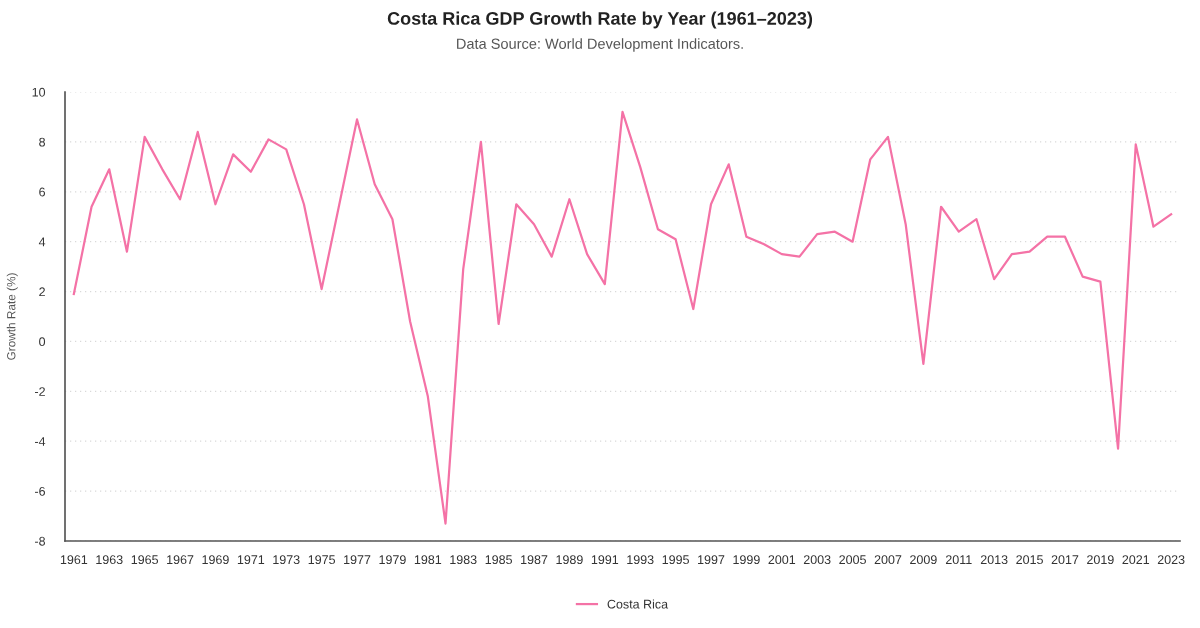 Image resolution: width=1200 pixels, height=628 pixels. I want to click on y-axis-title: Growth Rate (%), so click(12, 316).